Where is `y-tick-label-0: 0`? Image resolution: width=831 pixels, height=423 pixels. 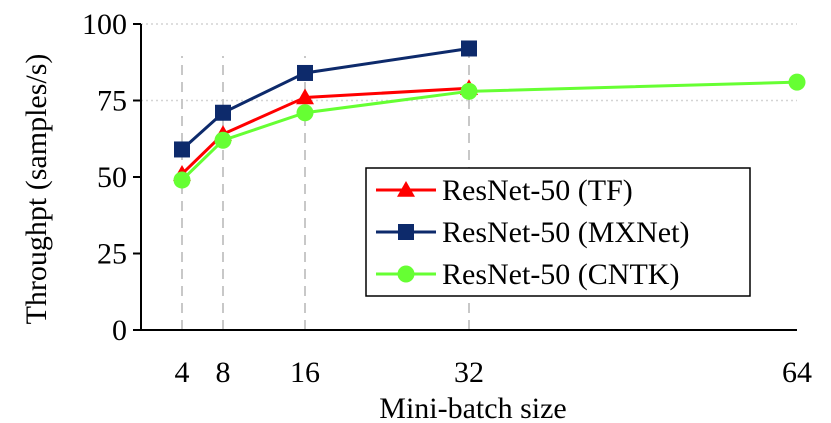 y-tick-label-0: 0 is located at coordinates (119, 330).